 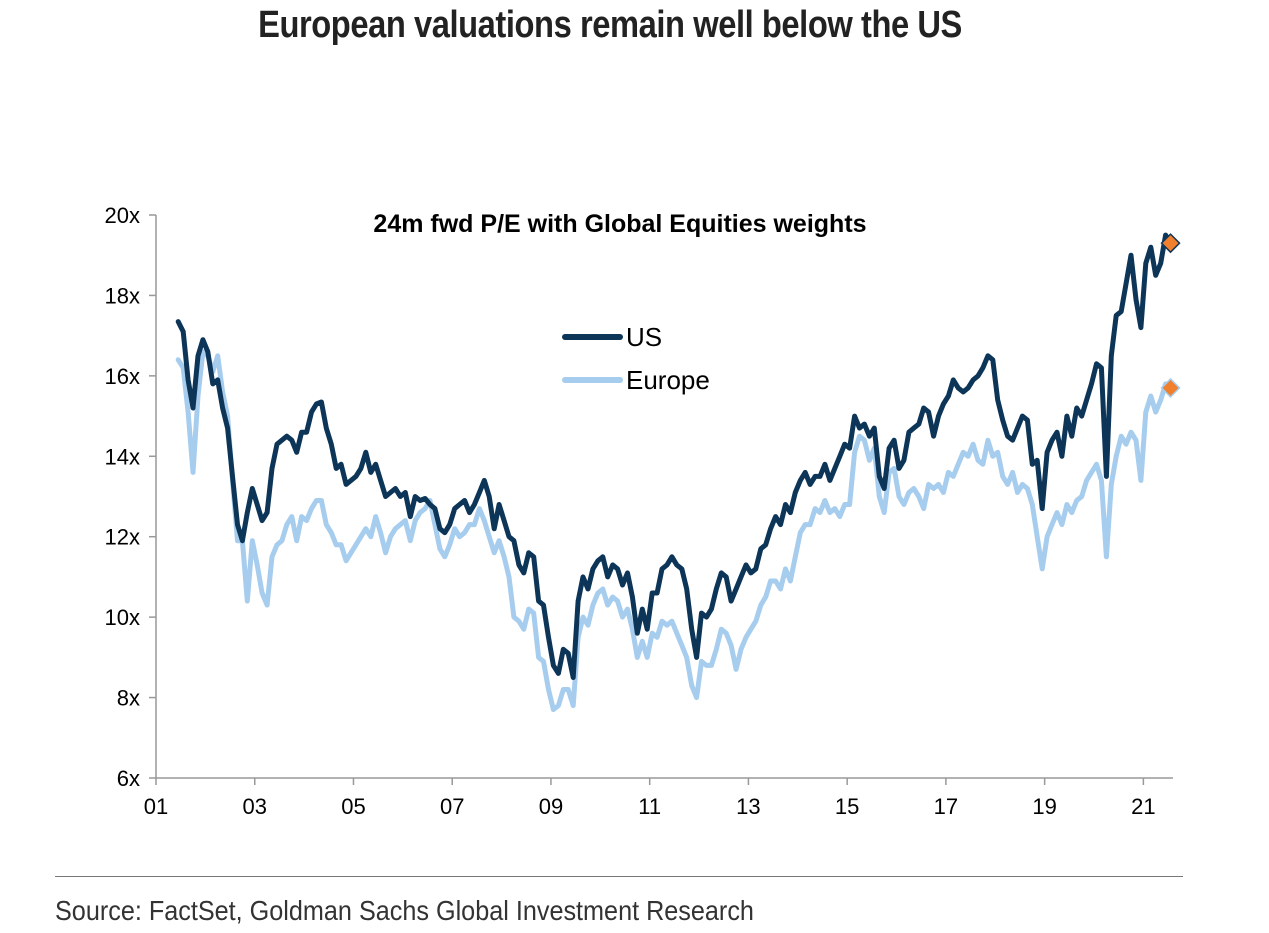 What do you see at coordinates (847, 806) in the screenshot?
I see `x-tick-label: 15` at bounding box center [847, 806].